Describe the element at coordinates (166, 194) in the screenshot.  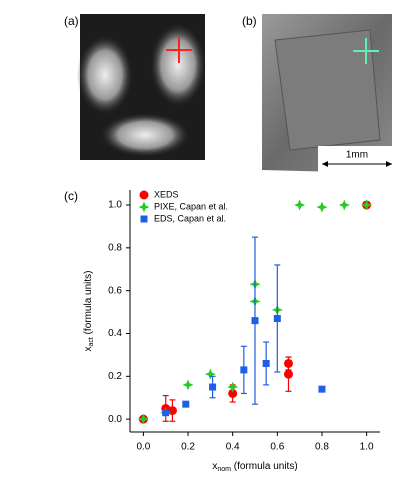
I see `legend-label: XEDS` at that location.